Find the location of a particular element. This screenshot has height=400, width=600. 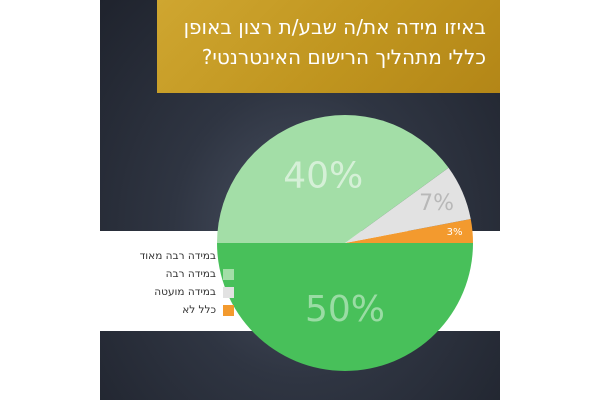

legend-label-0: במידה רבה מאוד is located at coordinates (177, 256).